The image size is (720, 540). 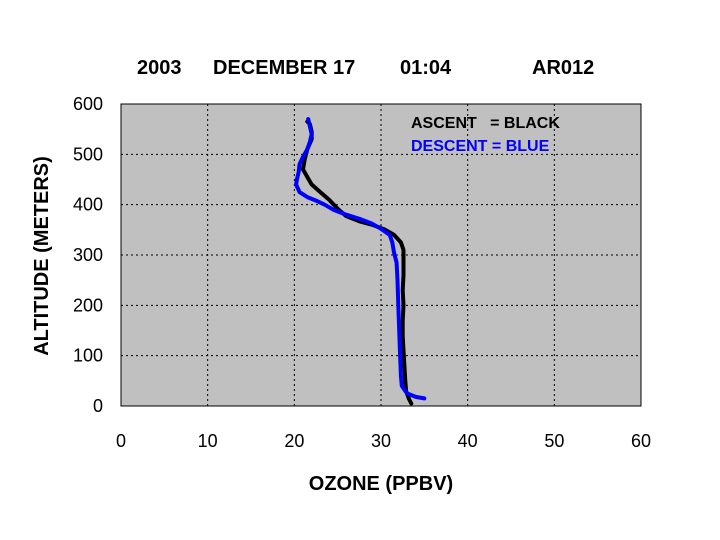 What do you see at coordinates (88, 104) in the screenshot?
I see `y-tick-label: 600` at bounding box center [88, 104].